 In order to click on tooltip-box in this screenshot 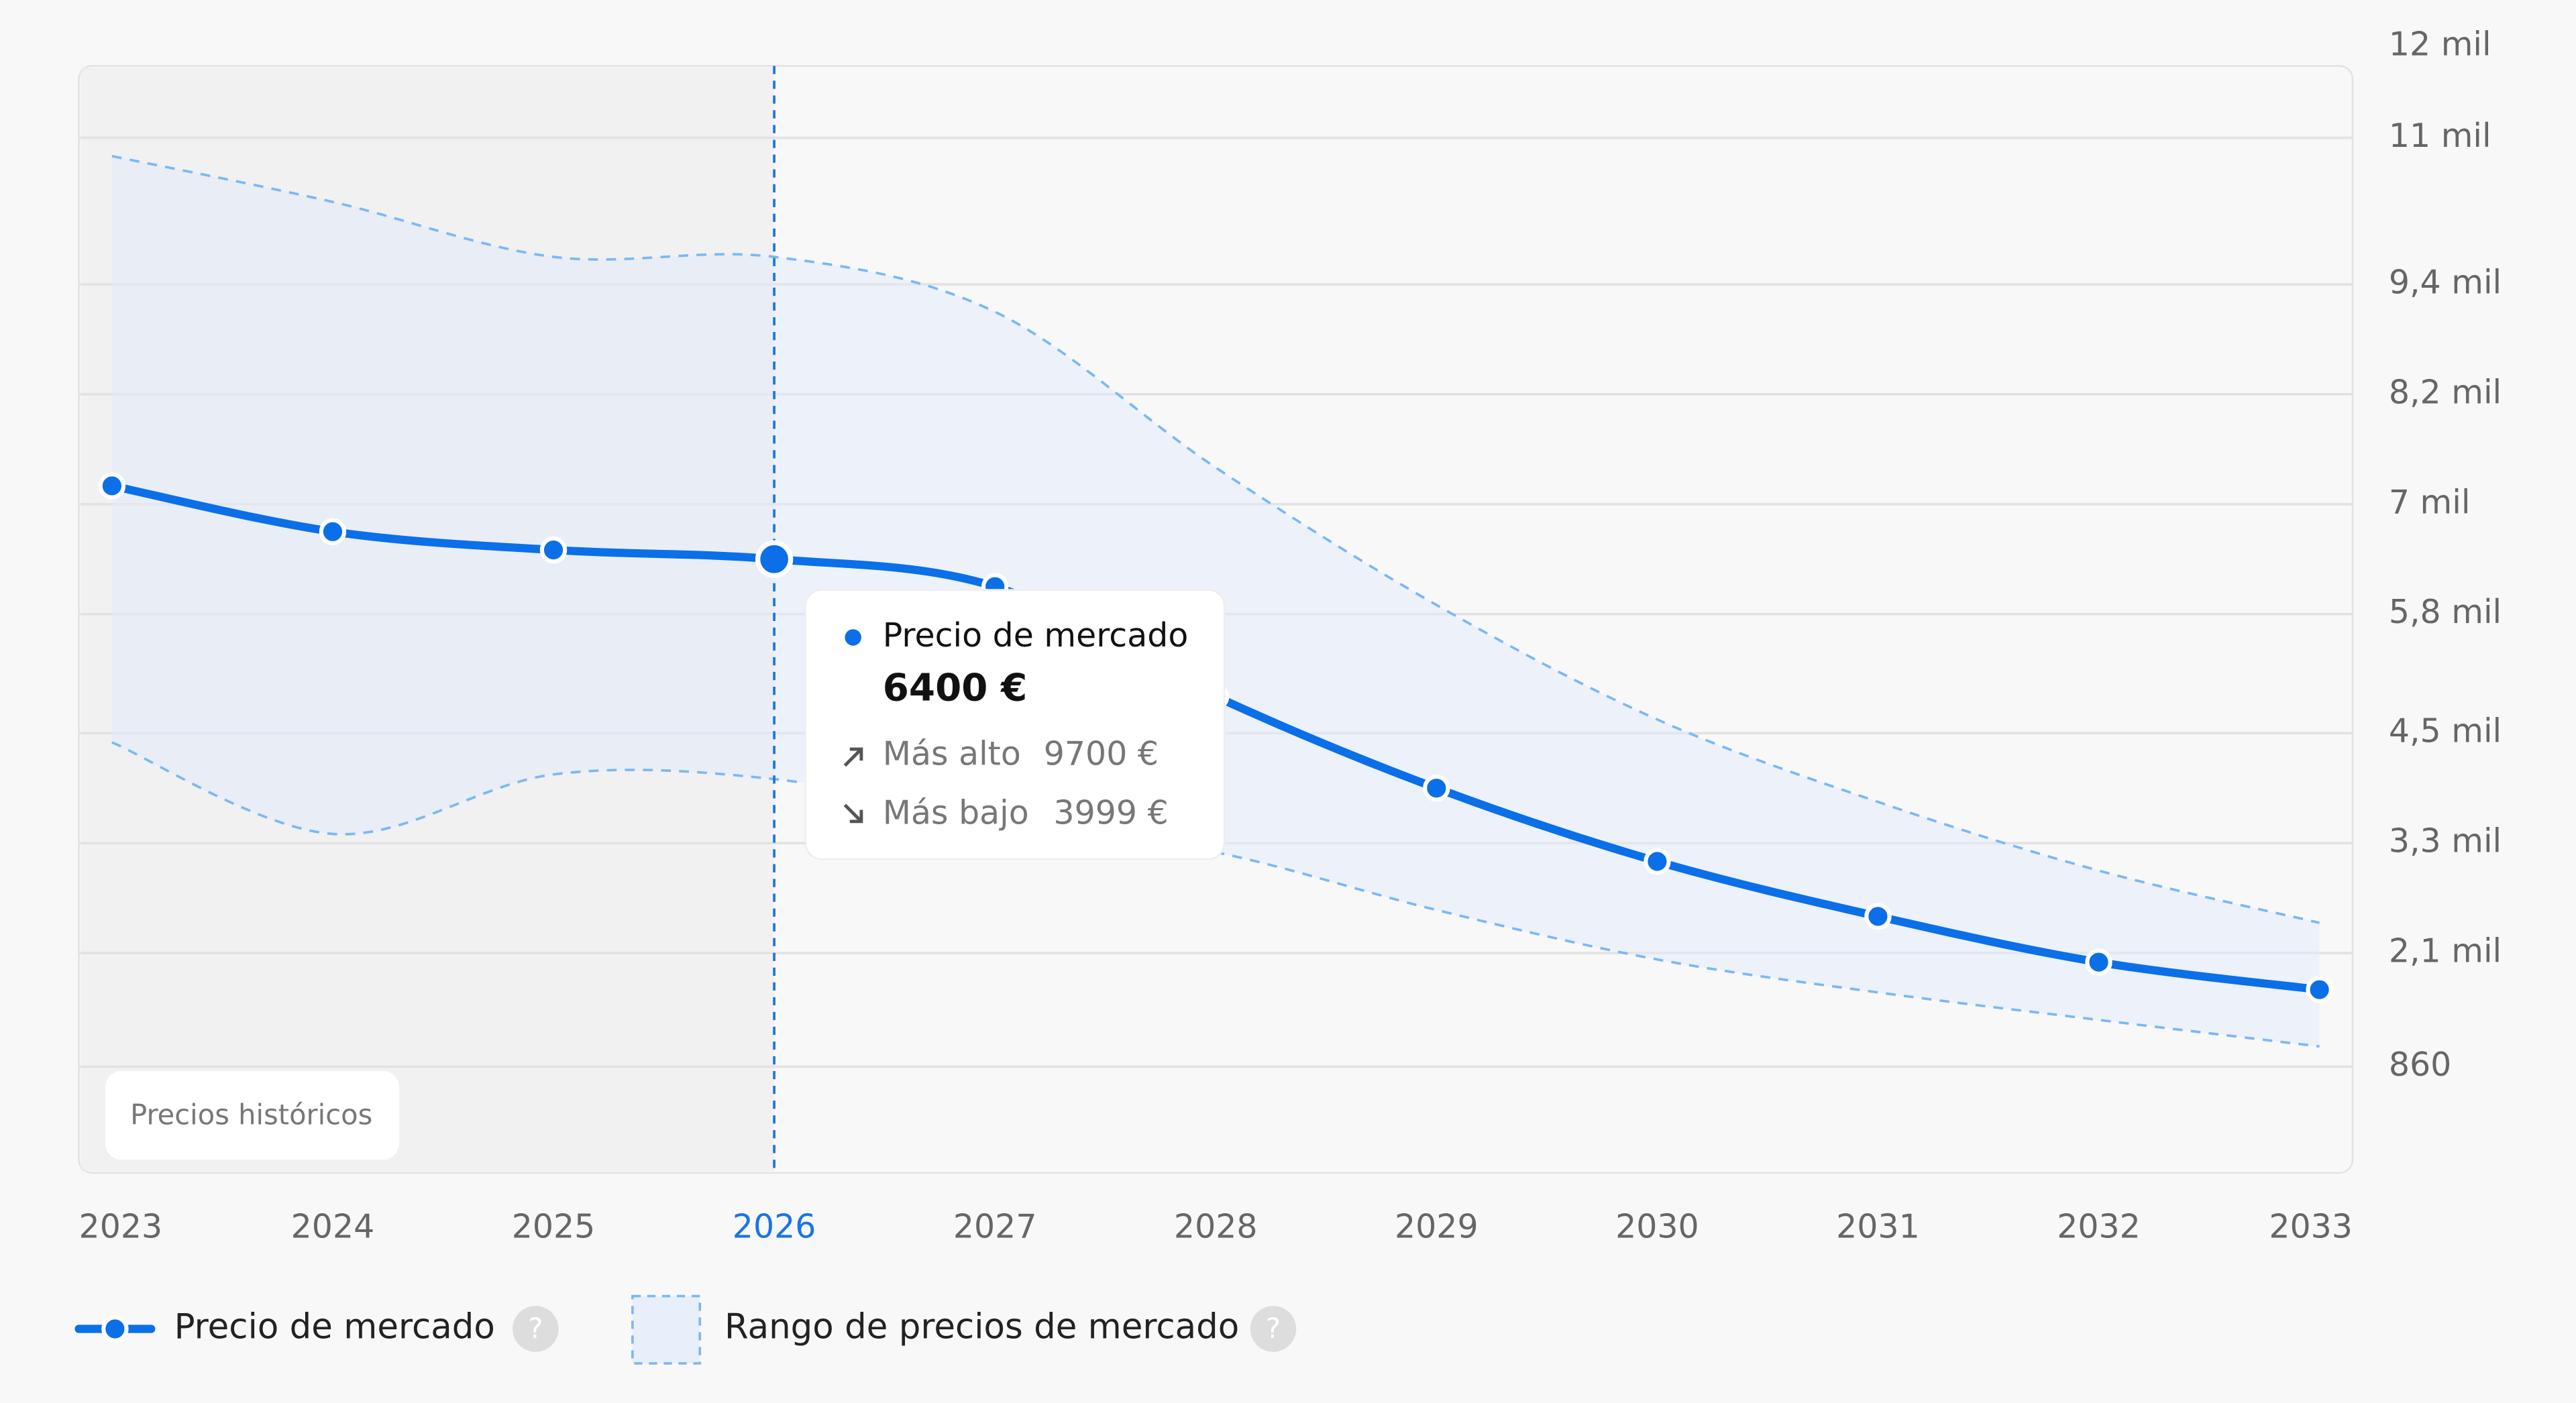, I will do `click(1015, 725)`.